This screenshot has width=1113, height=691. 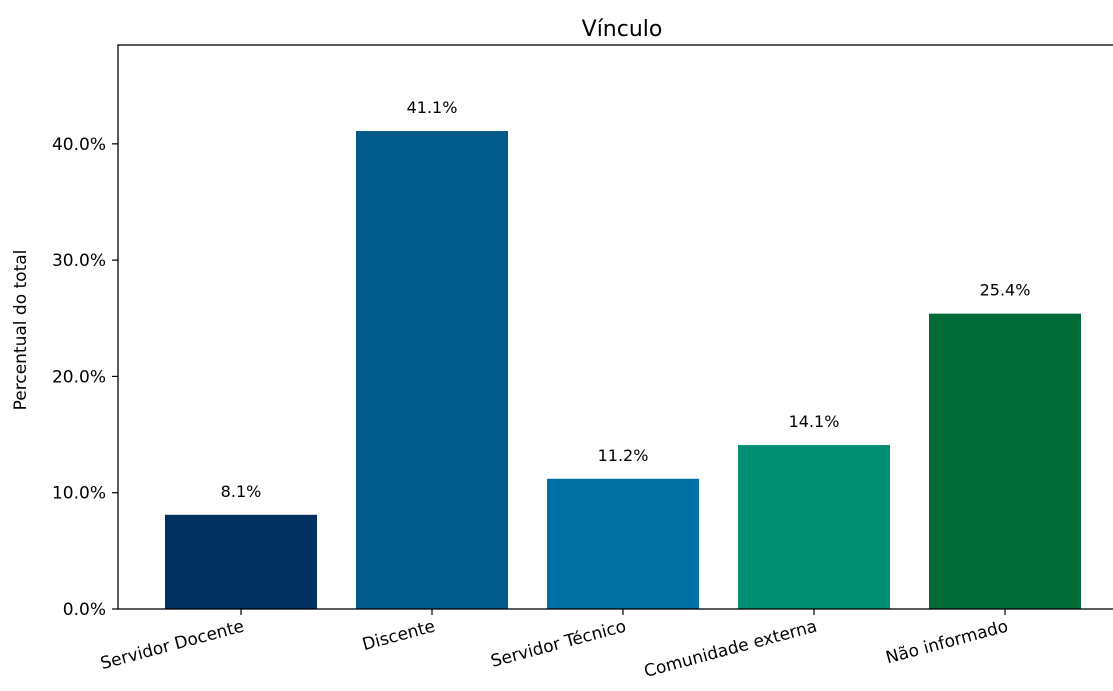 What do you see at coordinates (730, 649) in the screenshot?
I see `x-tick-label: Comunidade externa` at bounding box center [730, 649].